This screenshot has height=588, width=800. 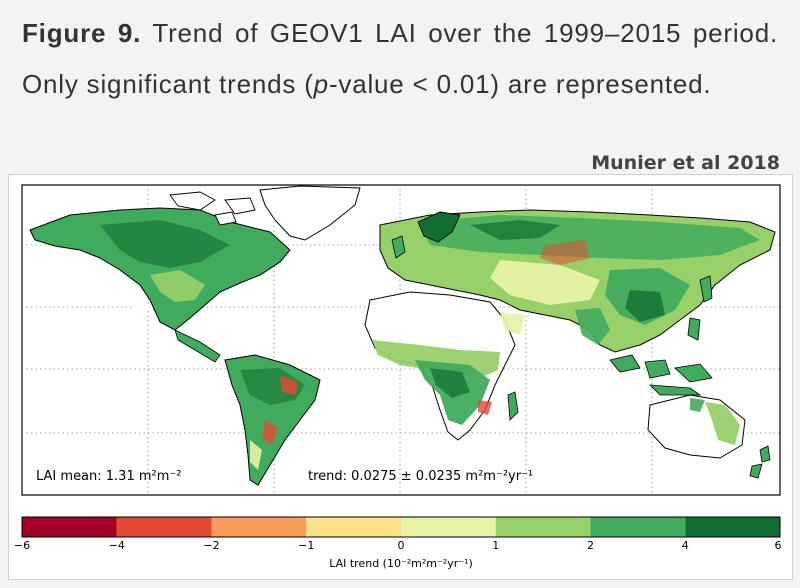 I want to click on colorbar-border, so click(x=401, y=527).